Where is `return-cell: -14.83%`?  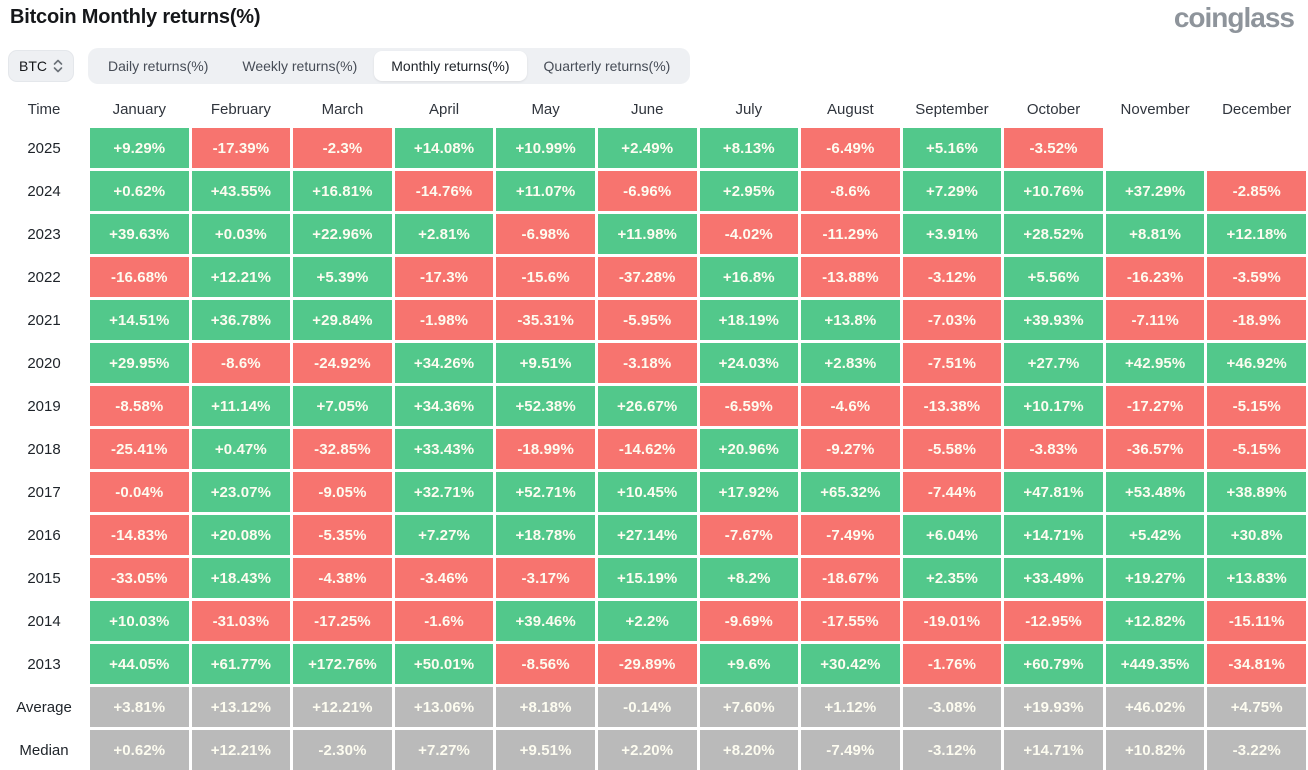 return-cell: -14.83% is located at coordinates (139, 535).